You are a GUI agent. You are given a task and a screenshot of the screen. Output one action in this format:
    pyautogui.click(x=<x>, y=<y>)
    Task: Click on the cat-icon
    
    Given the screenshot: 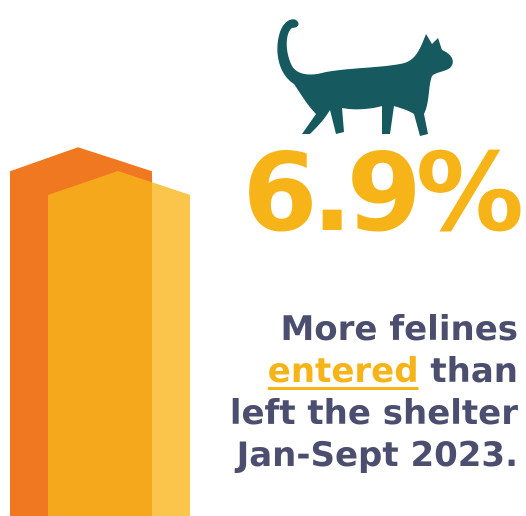 What is the action you would take?
    pyautogui.click(x=365, y=78)
    